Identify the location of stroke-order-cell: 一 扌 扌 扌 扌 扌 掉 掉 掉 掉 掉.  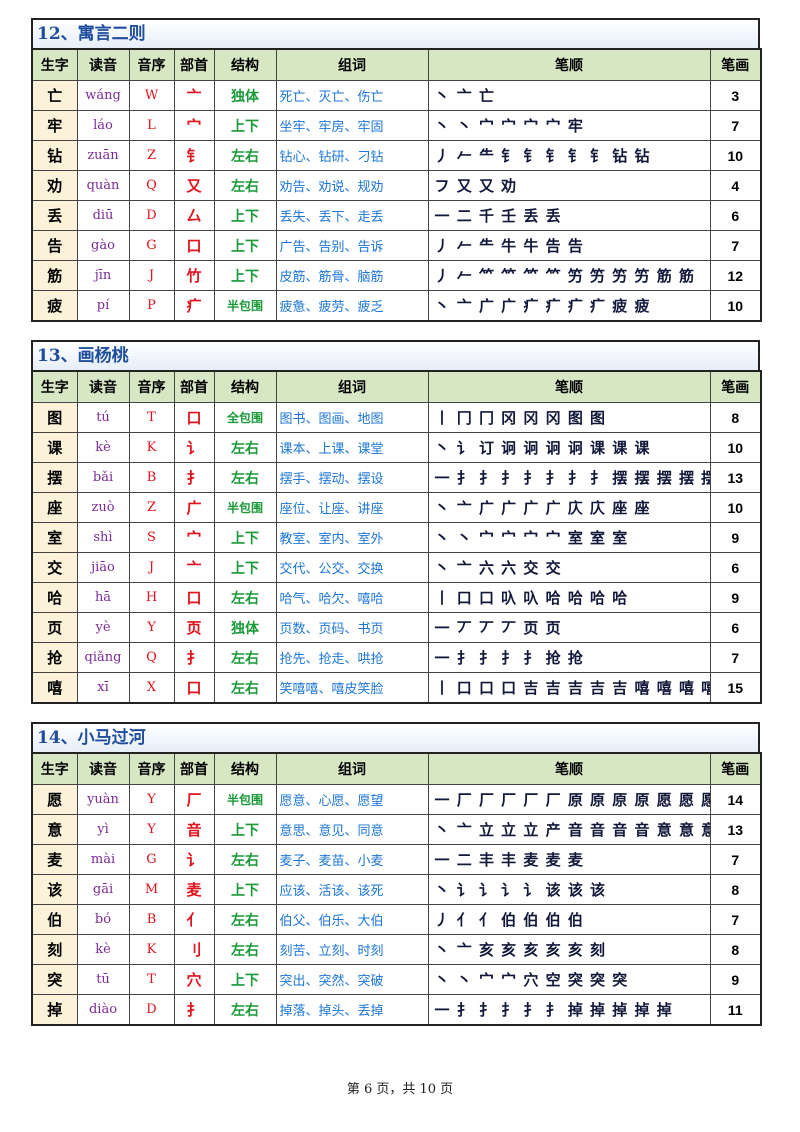
(569, 1010).